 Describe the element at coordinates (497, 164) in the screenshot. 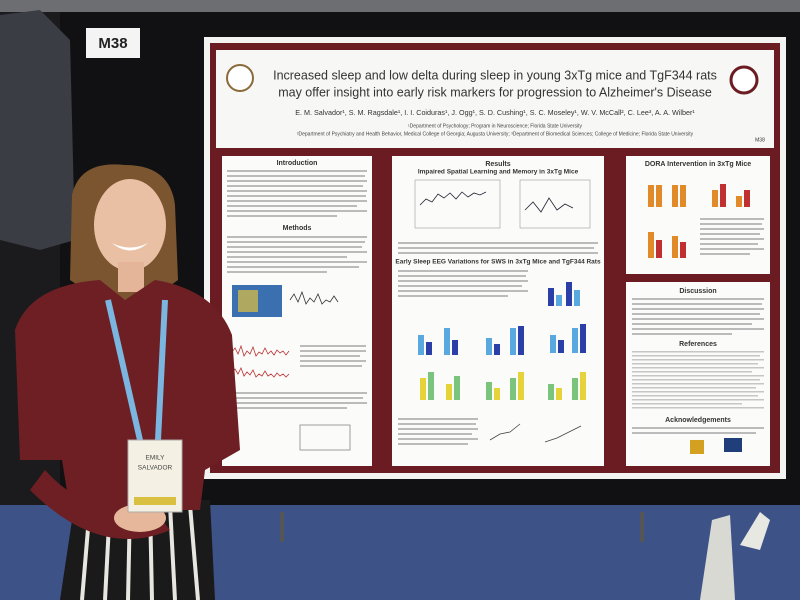

I see `section-heading: Results` at that location.